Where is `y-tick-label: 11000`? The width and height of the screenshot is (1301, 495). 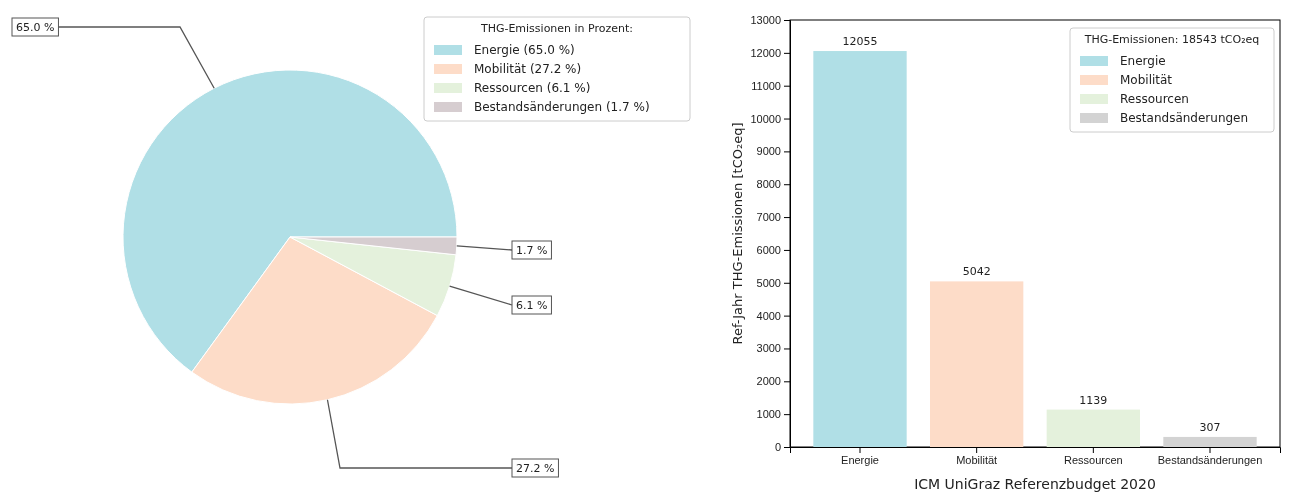
y-tick-label: 11000 is located at coordinates (766, 85).